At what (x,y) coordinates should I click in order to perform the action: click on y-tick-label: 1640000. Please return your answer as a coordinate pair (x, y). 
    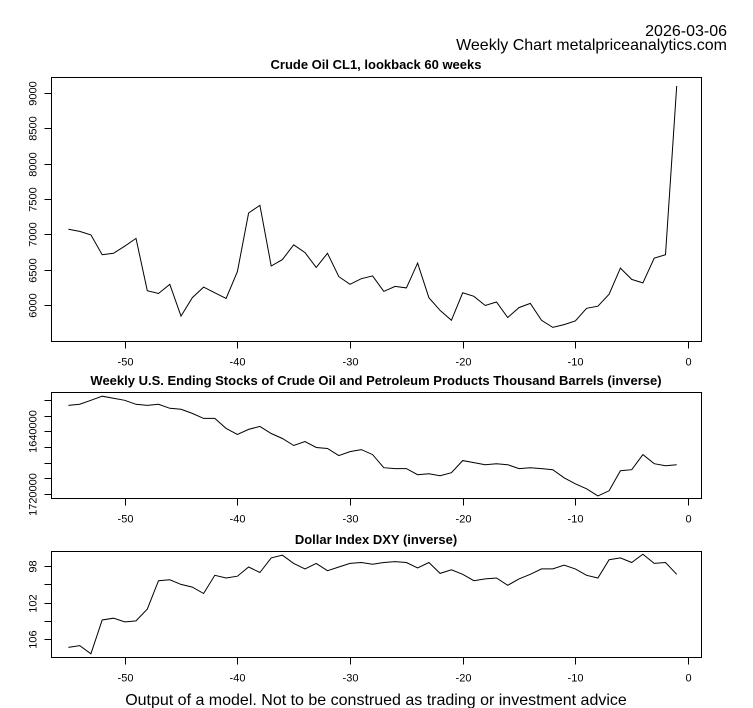
    Looking at the image, I should click on (34, 431).